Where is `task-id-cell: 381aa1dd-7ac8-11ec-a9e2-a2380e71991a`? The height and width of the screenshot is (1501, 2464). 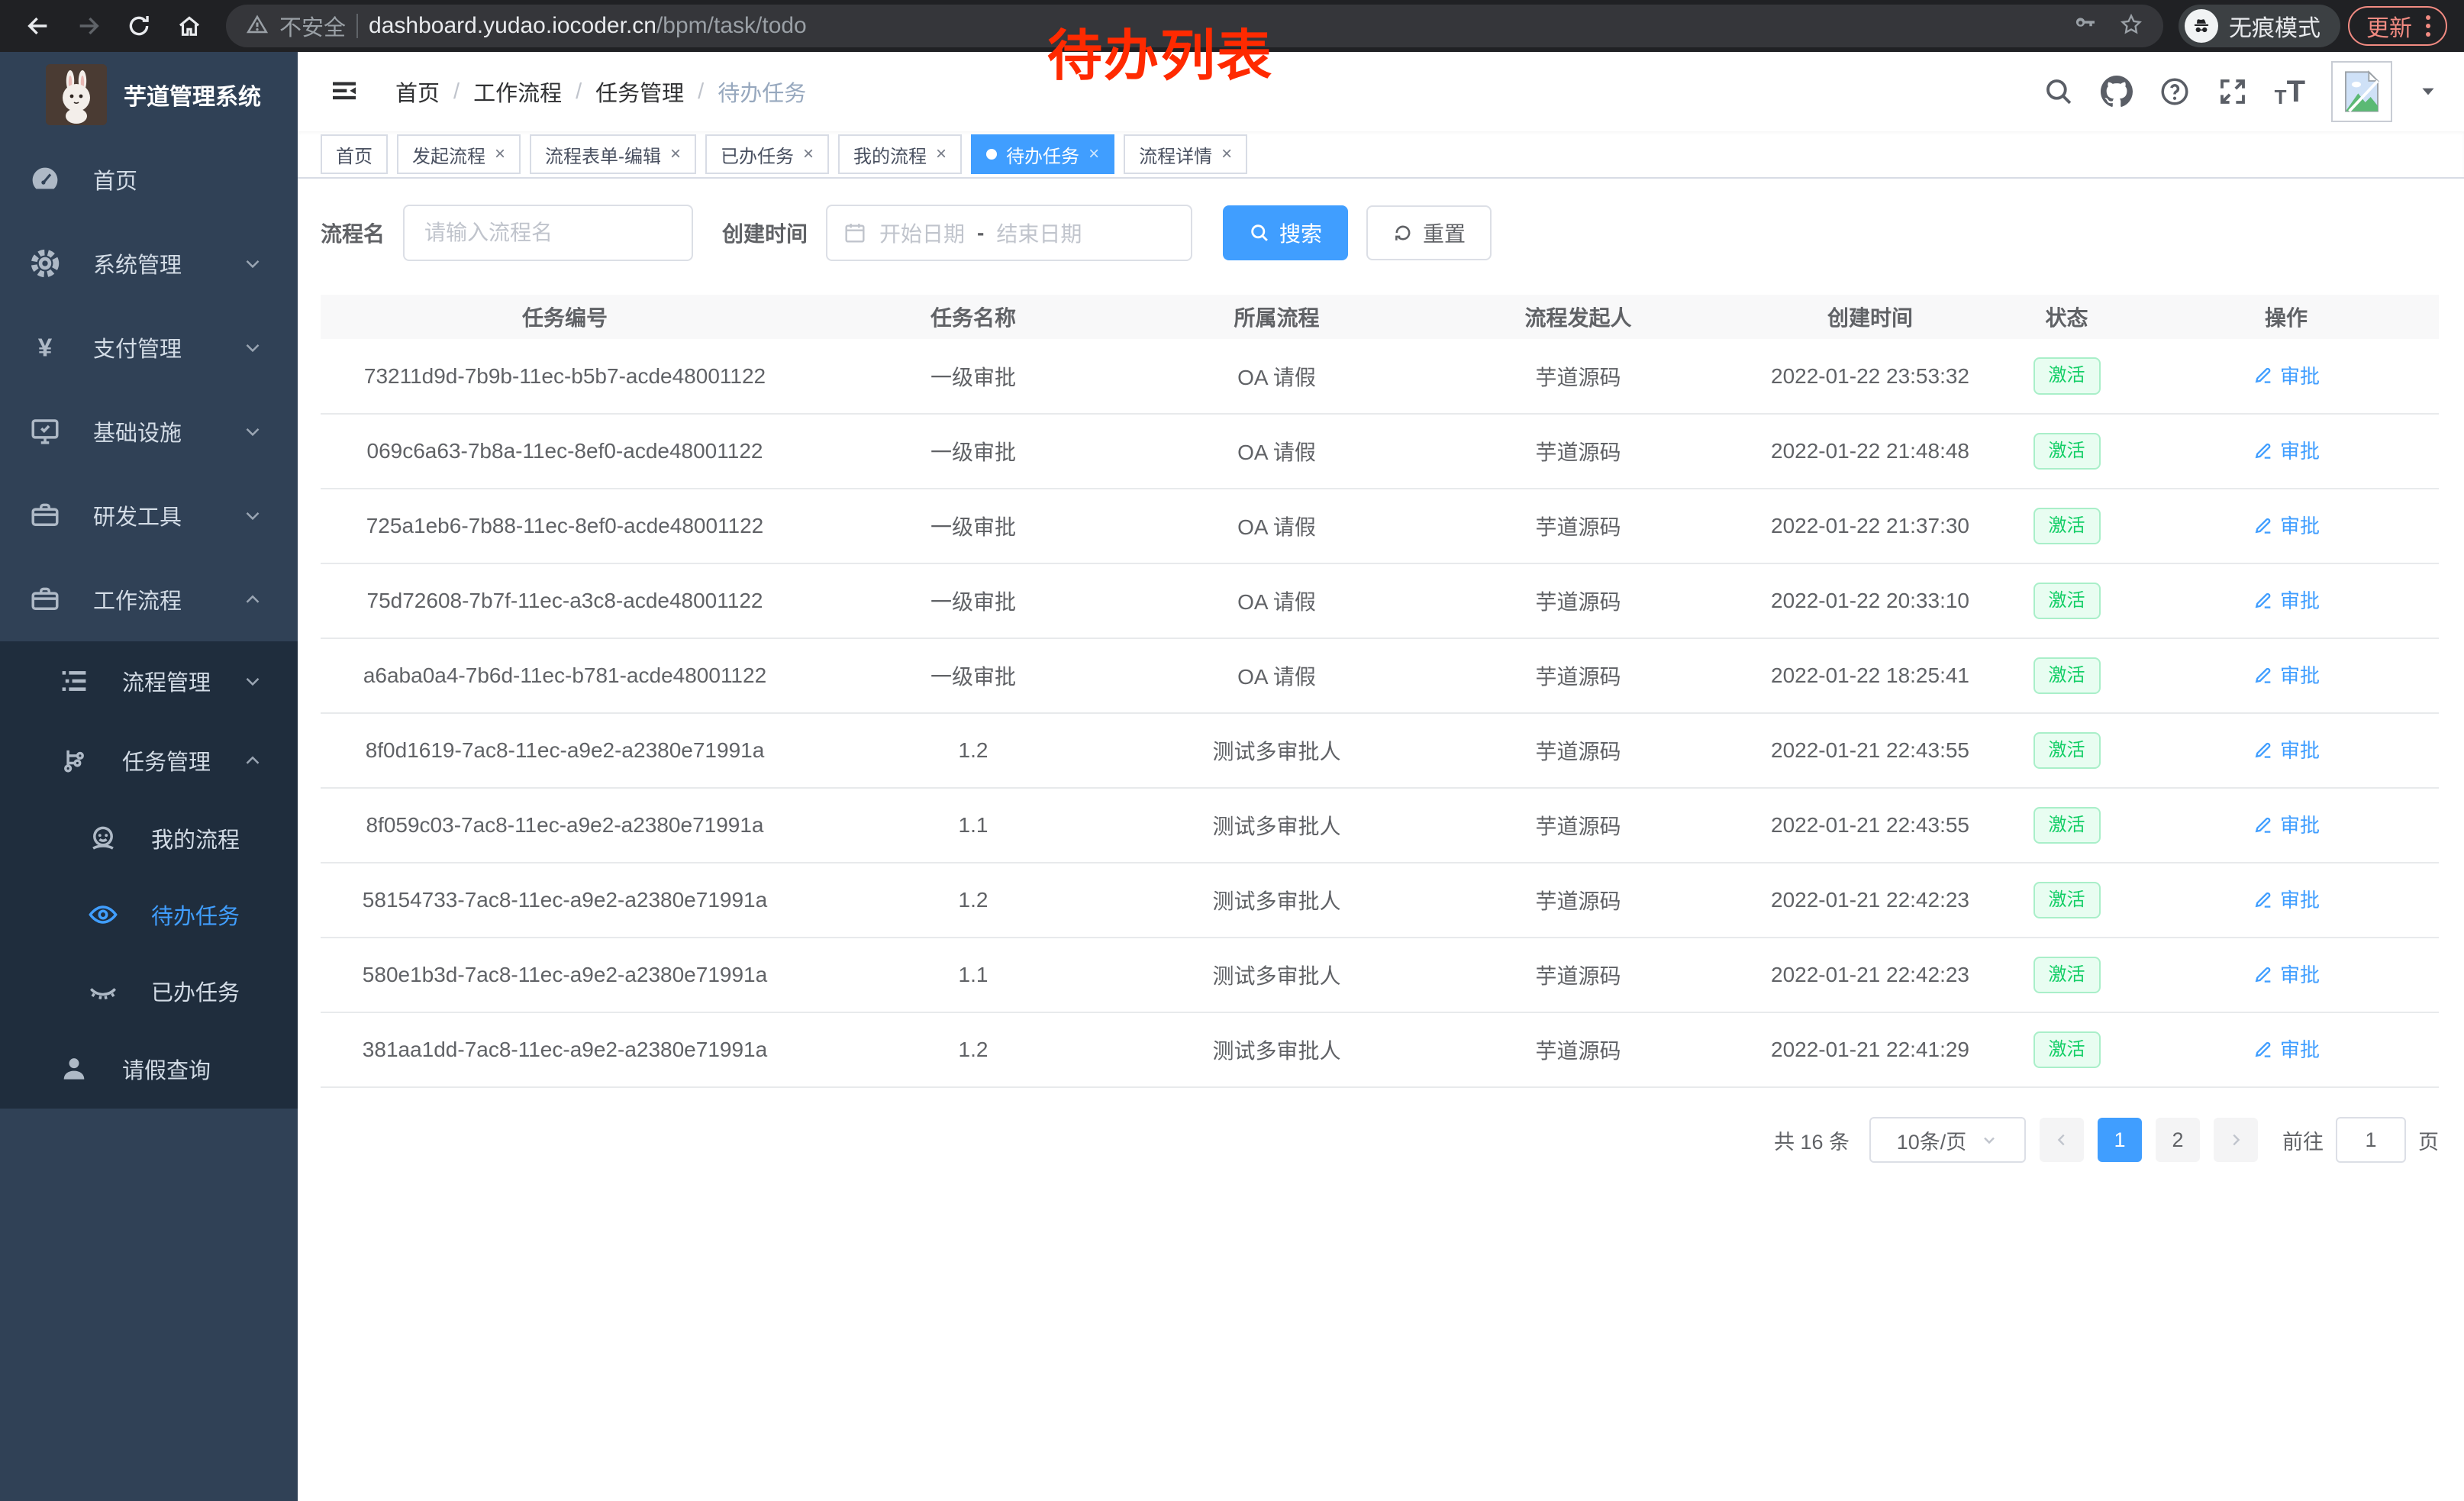 task-id-cell: 381aa1dd-7ac8-11ec-a9e2-a2380e71991a is located at coordinates (565, 1050).